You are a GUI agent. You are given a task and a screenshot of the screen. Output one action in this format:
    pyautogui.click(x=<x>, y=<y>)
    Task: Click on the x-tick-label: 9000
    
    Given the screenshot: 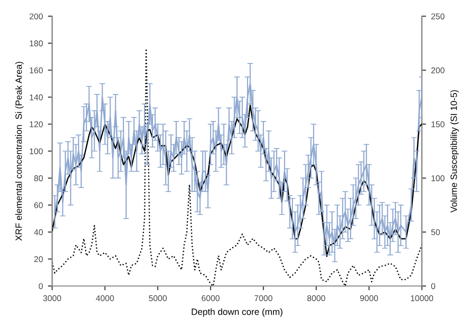 What is the action you would take?
    pyautogui.click(x=369, y=298)
    